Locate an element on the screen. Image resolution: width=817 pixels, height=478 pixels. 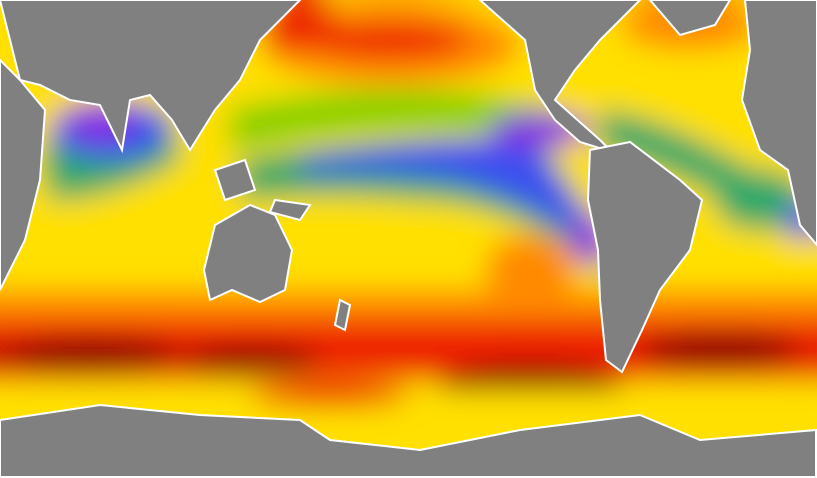
greenland is located at coordinates (690, 18).